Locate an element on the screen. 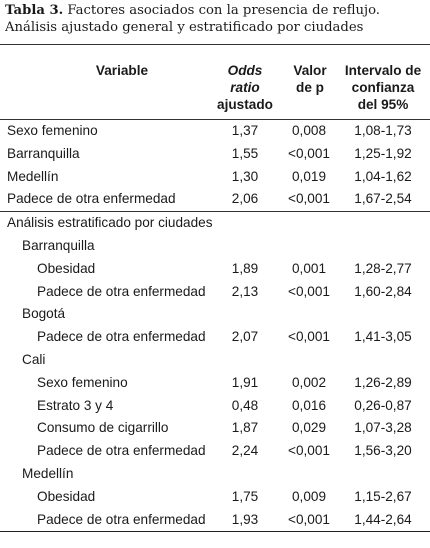  header-odds-ratio: Odds ratio ajustado is located at coordinates (245, 87).